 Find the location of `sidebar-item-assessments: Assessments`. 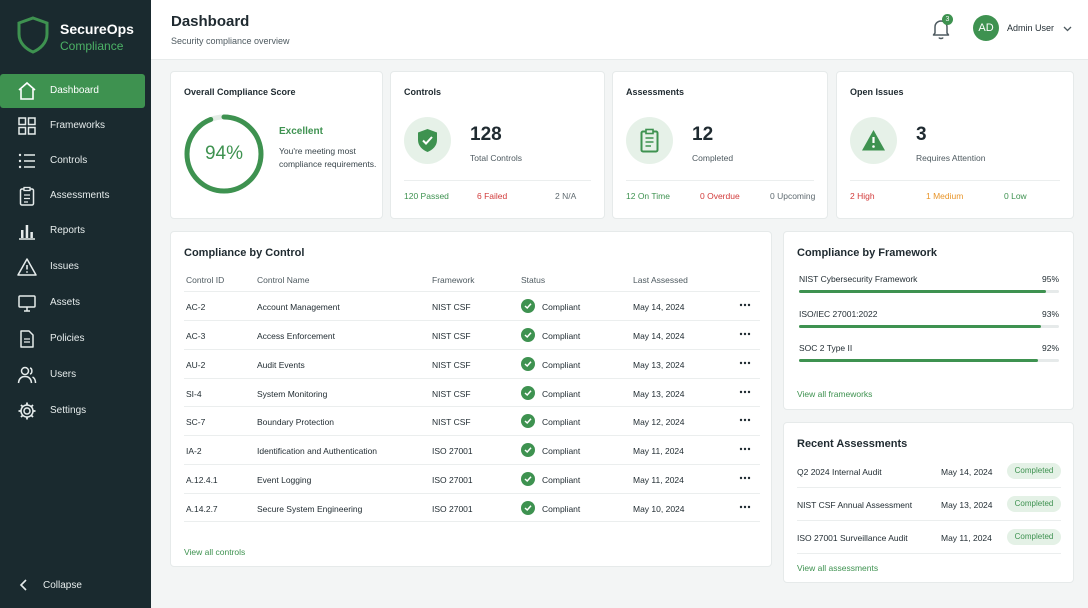

sidebar-item-assessments: Assessments is located at coordinates (72, 196).